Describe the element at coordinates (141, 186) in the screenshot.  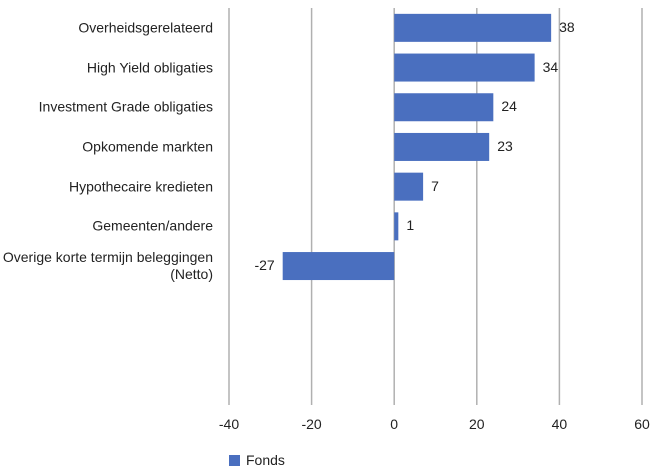
I see `y-tick-label: Hypothecaire kredieten` at that location.